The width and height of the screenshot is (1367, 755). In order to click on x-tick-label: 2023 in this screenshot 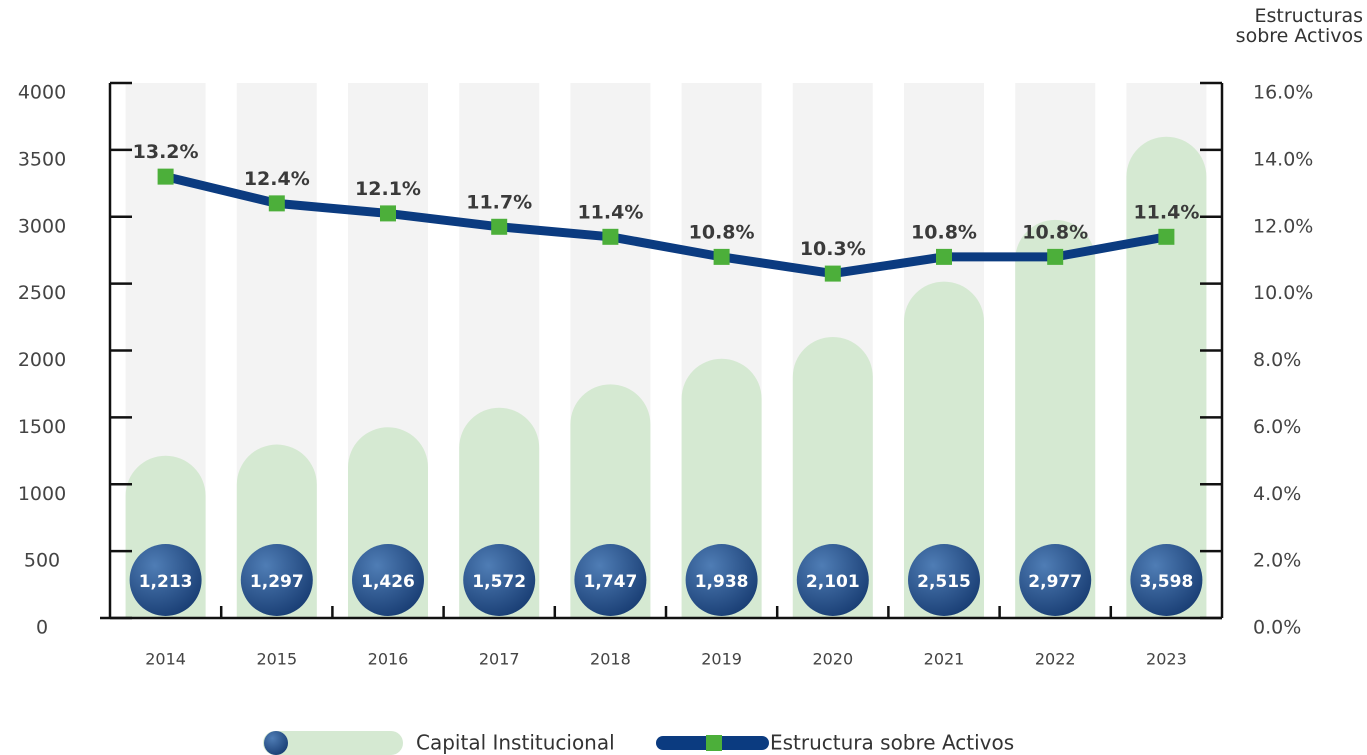, I will do `click(1166, 659)`.